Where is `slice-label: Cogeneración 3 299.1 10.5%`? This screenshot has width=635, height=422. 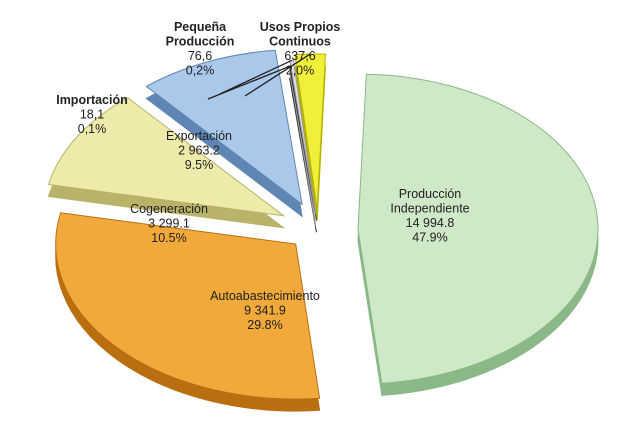 slice-label: Cogeneración 3 299.1 10.5% is located at coordinates (169, 223).